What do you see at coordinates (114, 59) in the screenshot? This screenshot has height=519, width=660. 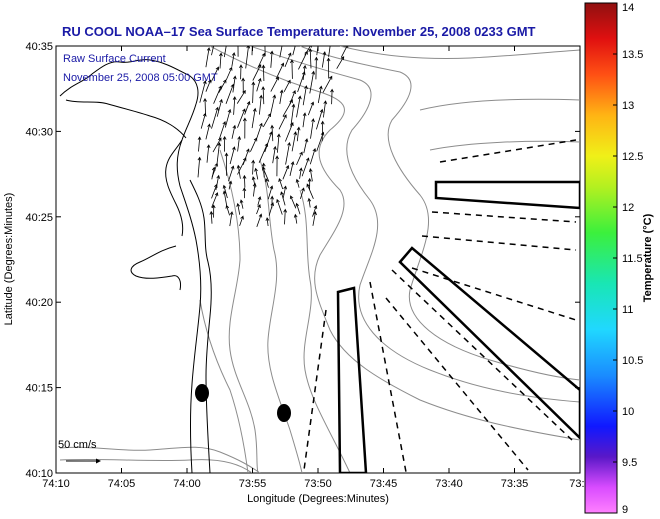 I see `annotation-line-1: Raw Surface Current` at bounding box center [114, 59].